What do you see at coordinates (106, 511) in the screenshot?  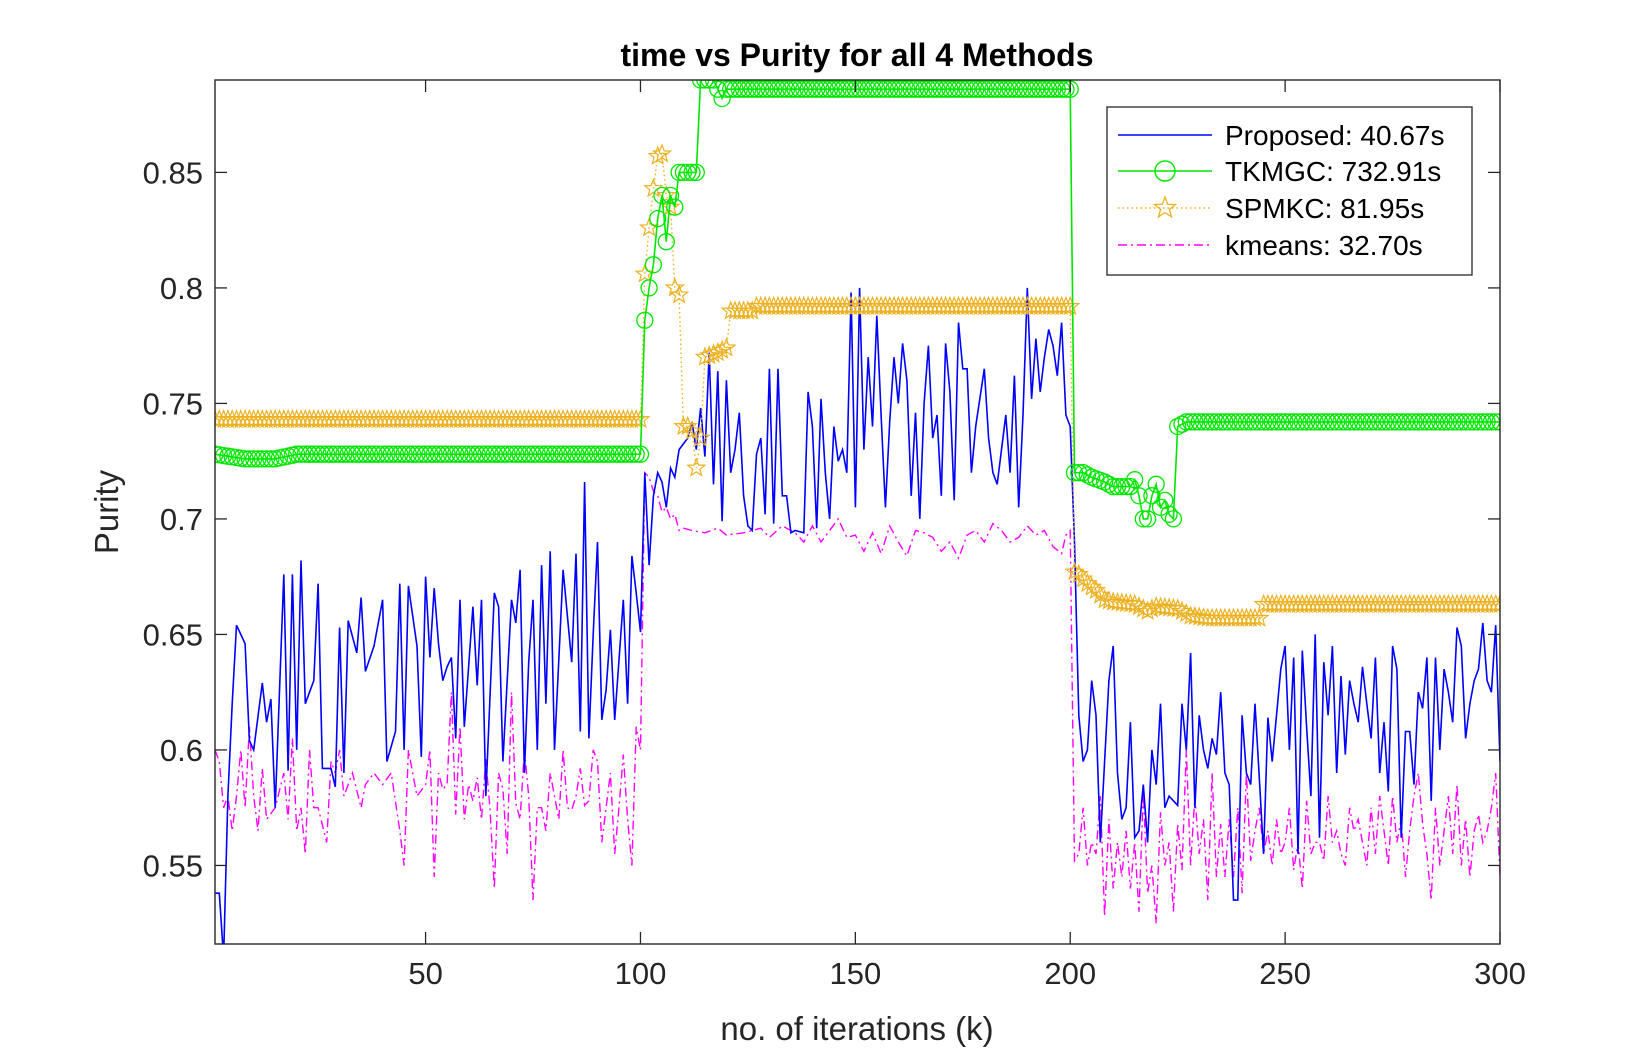 I see `y-axis-label: Purity` at bounding box center [106, 511].